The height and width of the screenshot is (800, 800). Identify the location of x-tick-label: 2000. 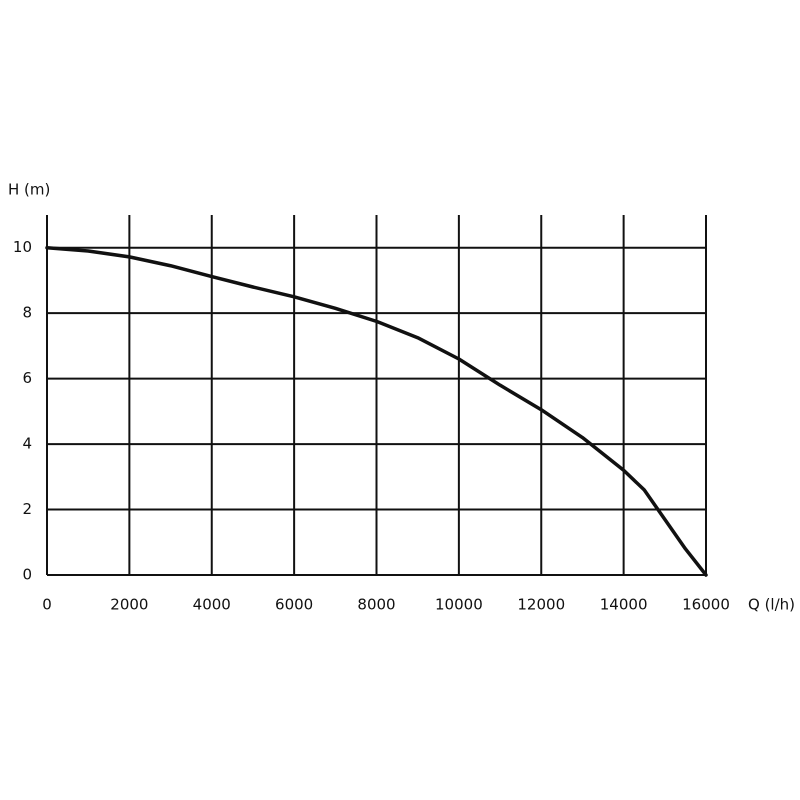
(129, 605).